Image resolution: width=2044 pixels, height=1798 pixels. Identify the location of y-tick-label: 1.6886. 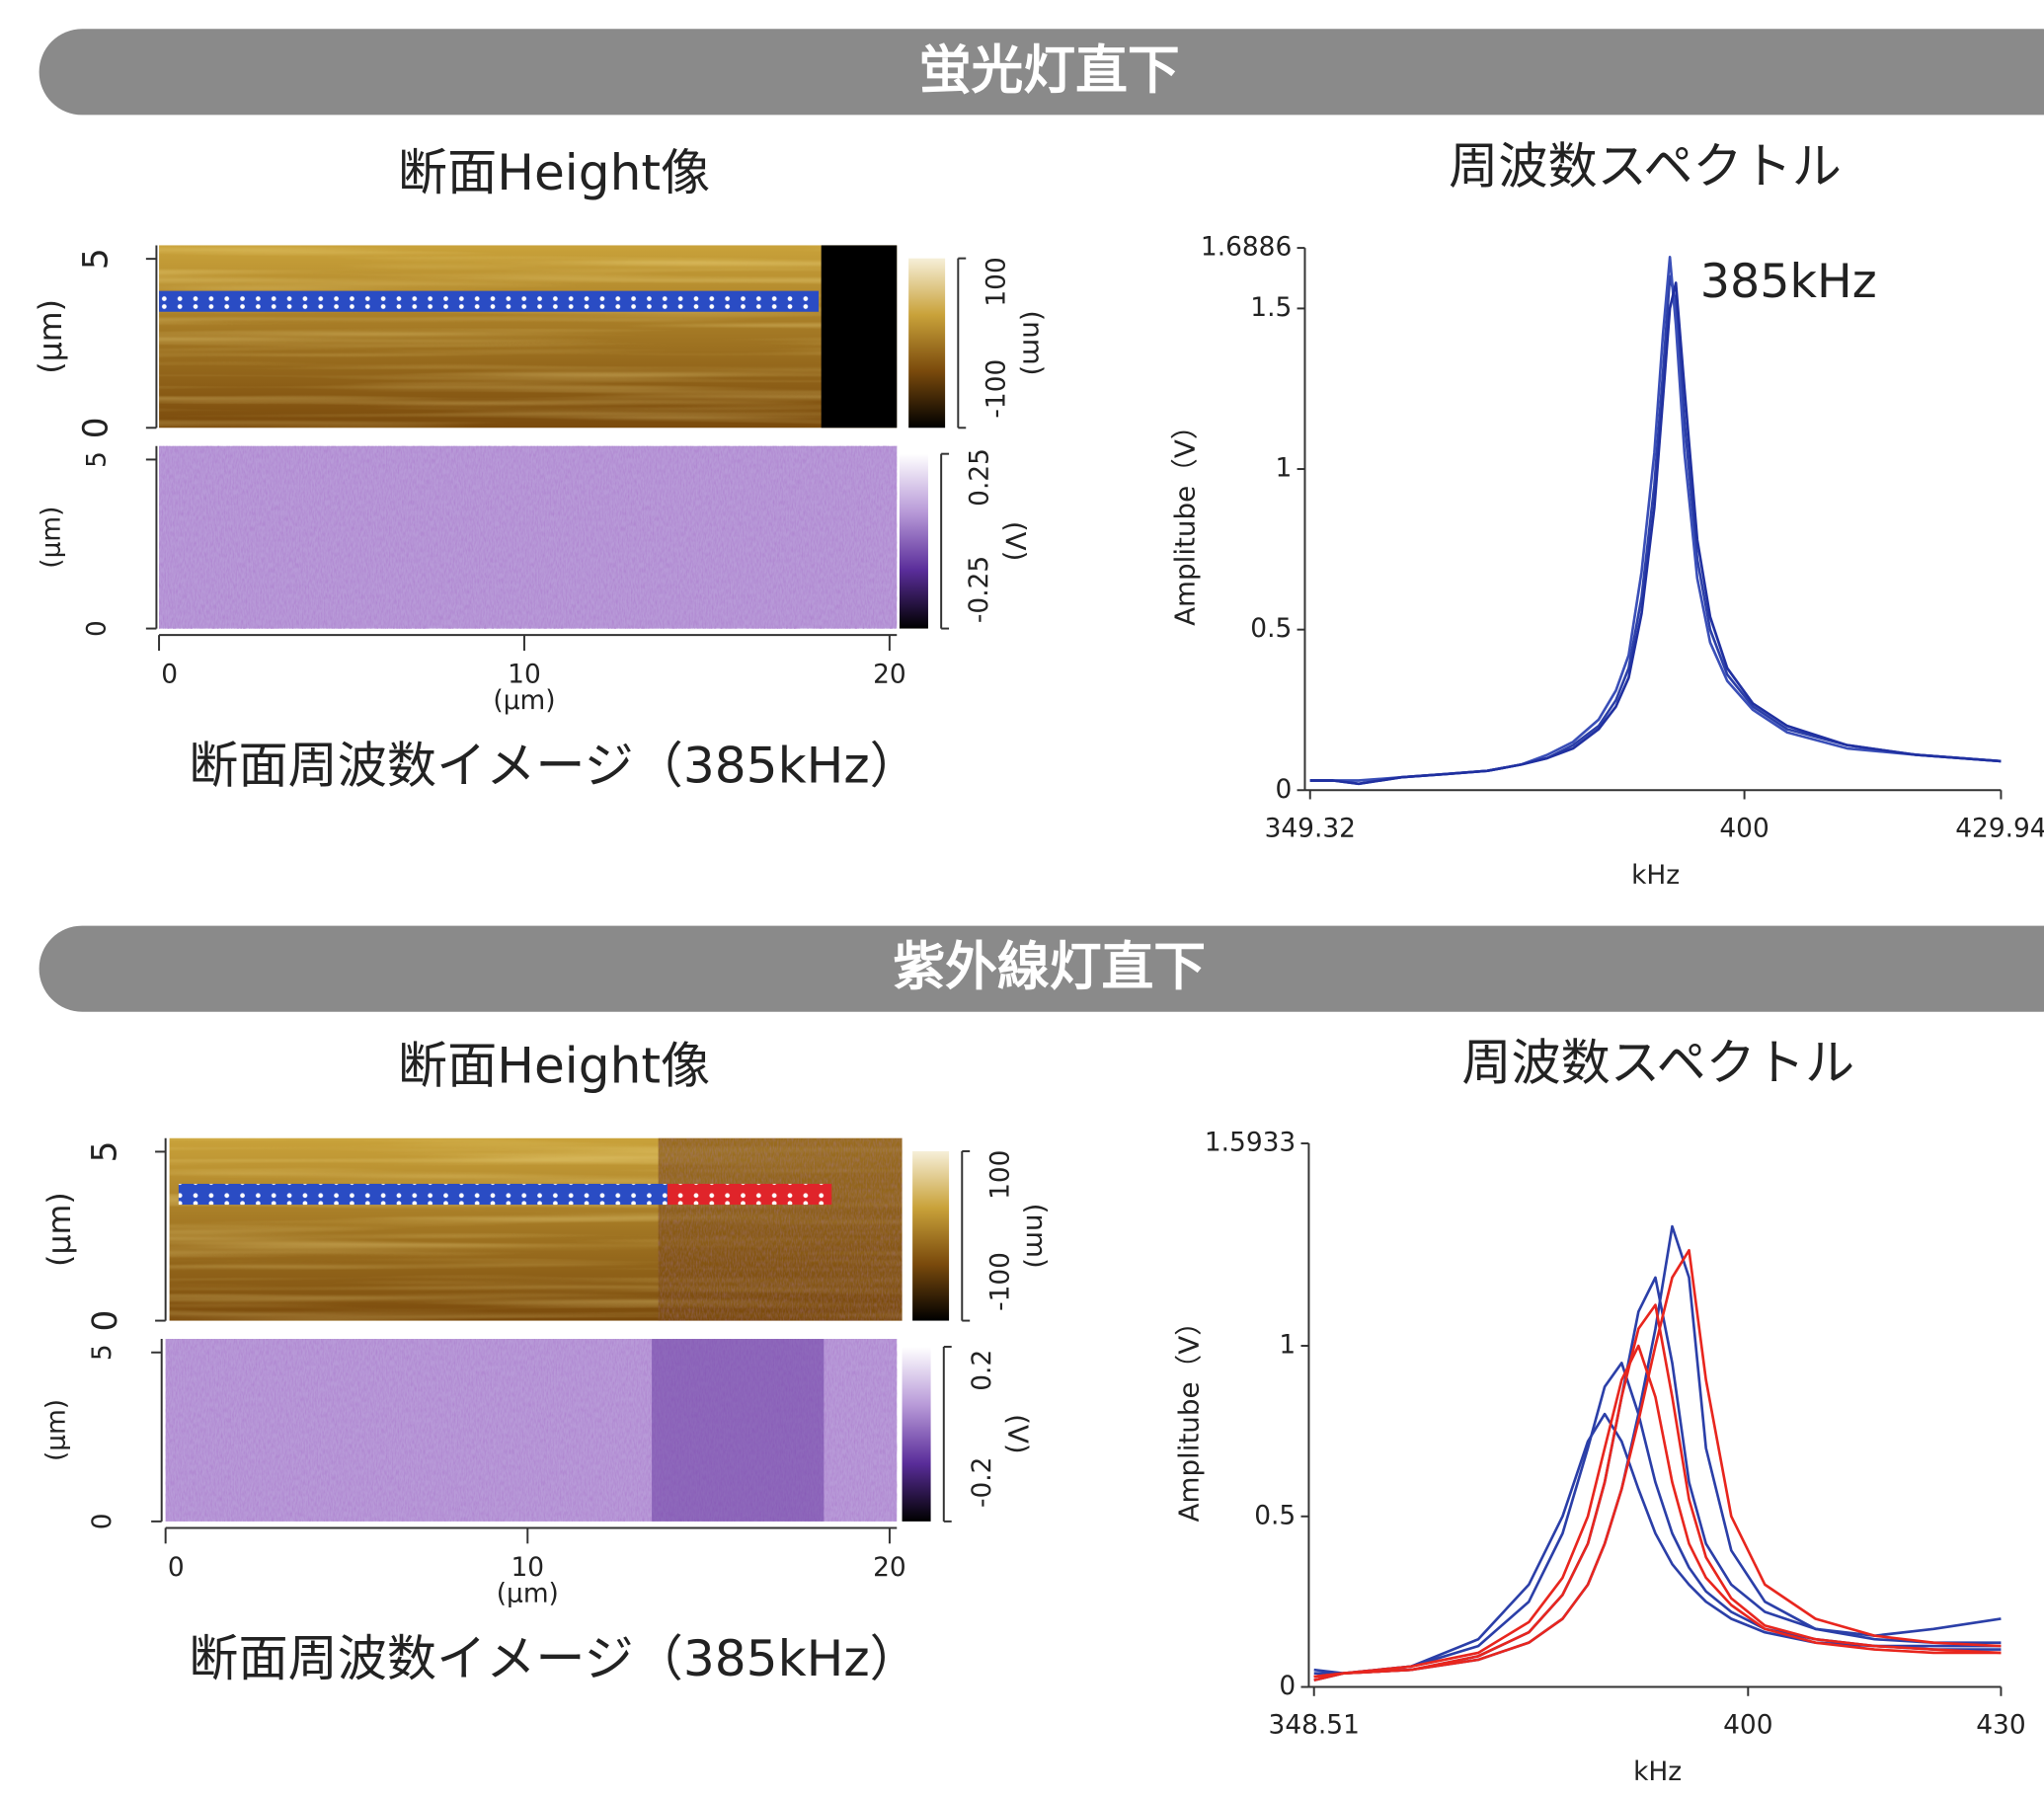
(1246, 247).